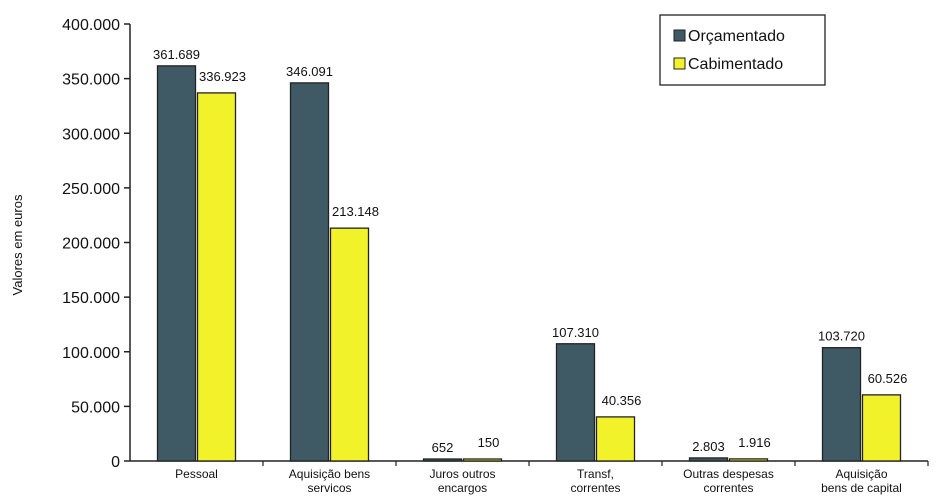  I want to click on x-category-label-line: bens de capital, so click(861, 488).